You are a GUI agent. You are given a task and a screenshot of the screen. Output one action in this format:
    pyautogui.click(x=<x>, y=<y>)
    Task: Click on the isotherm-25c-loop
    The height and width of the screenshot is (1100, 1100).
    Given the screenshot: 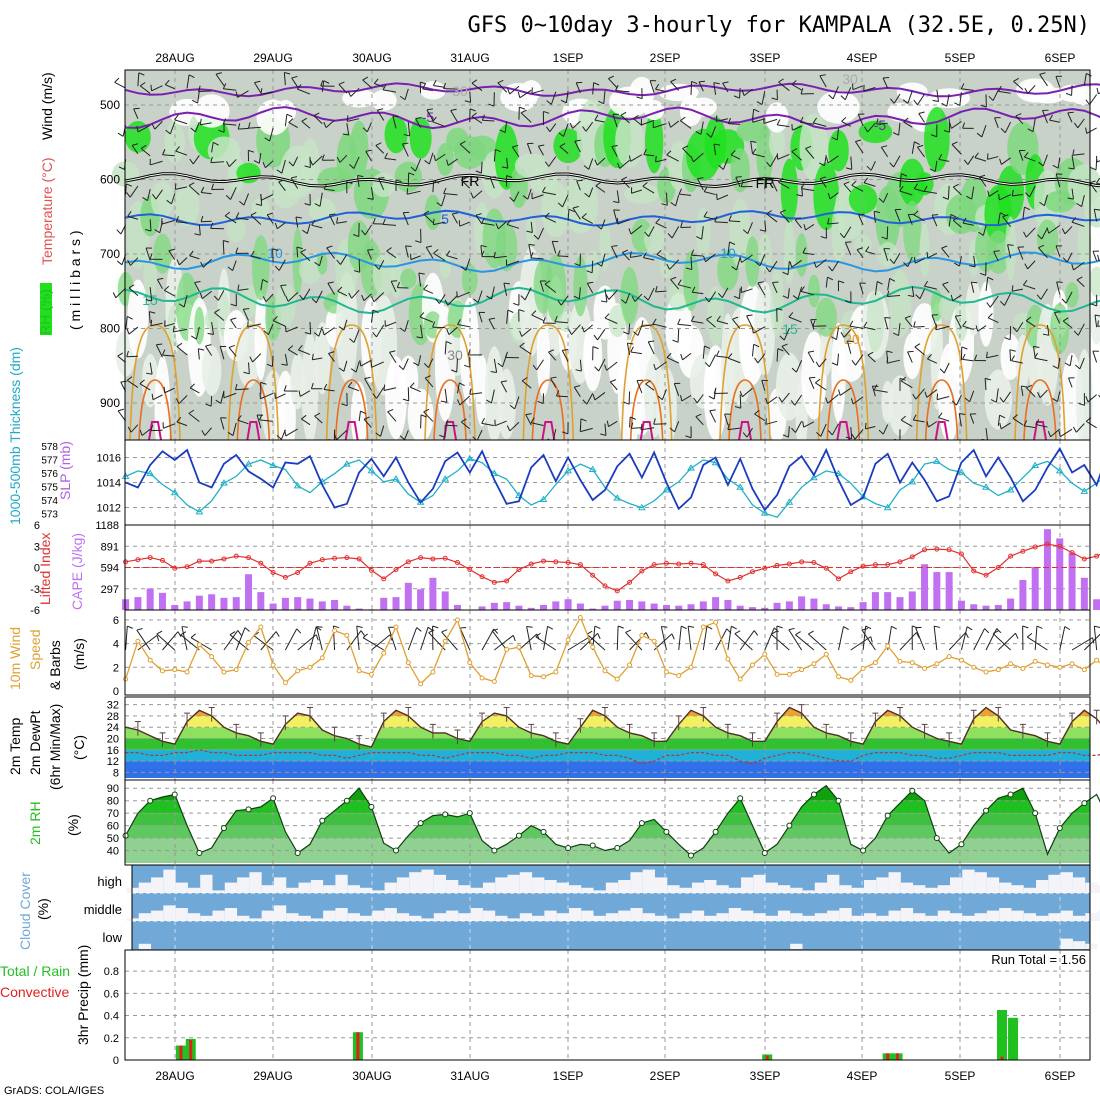 What is the action you would take?
    pyautogui.click(x=450, y=410)
    